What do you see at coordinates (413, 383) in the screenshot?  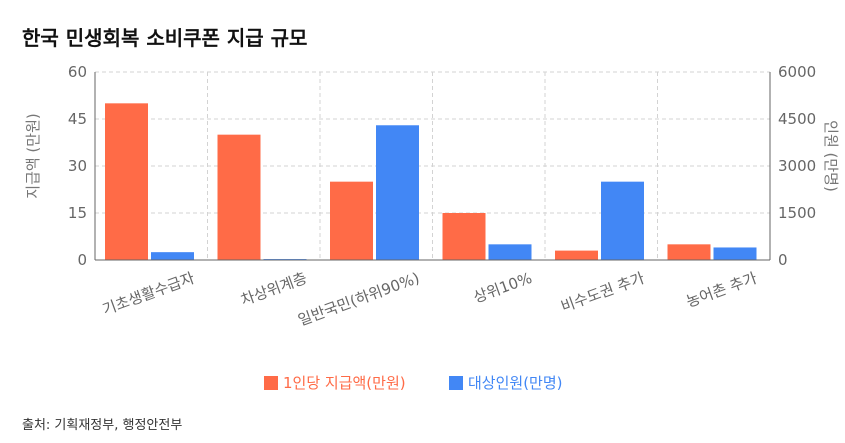 I see `legend: 1인당 지급액(만원) 대상인원(만명)` at bounding box center [413, 383].